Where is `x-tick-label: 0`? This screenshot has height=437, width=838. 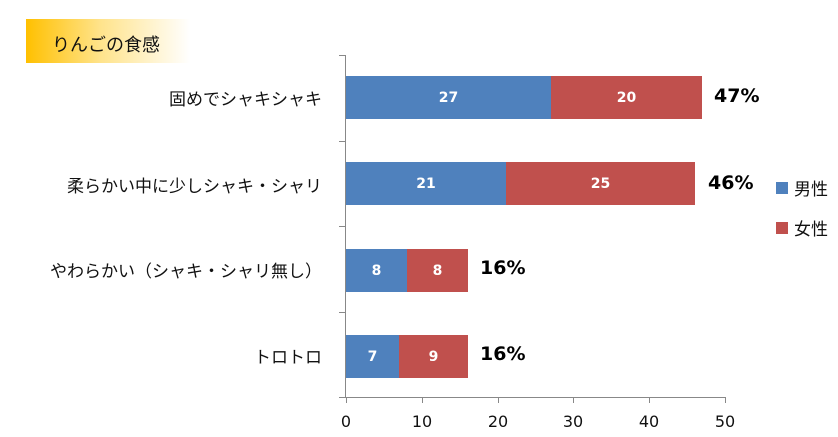 x-tick-label: 0 is located at coordinates (346, 421).